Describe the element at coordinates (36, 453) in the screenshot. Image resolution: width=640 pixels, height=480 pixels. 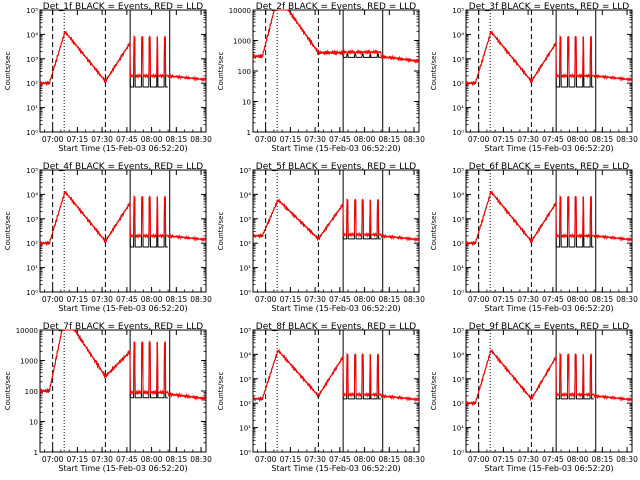
I see `y-tick-label: 1` at that location.